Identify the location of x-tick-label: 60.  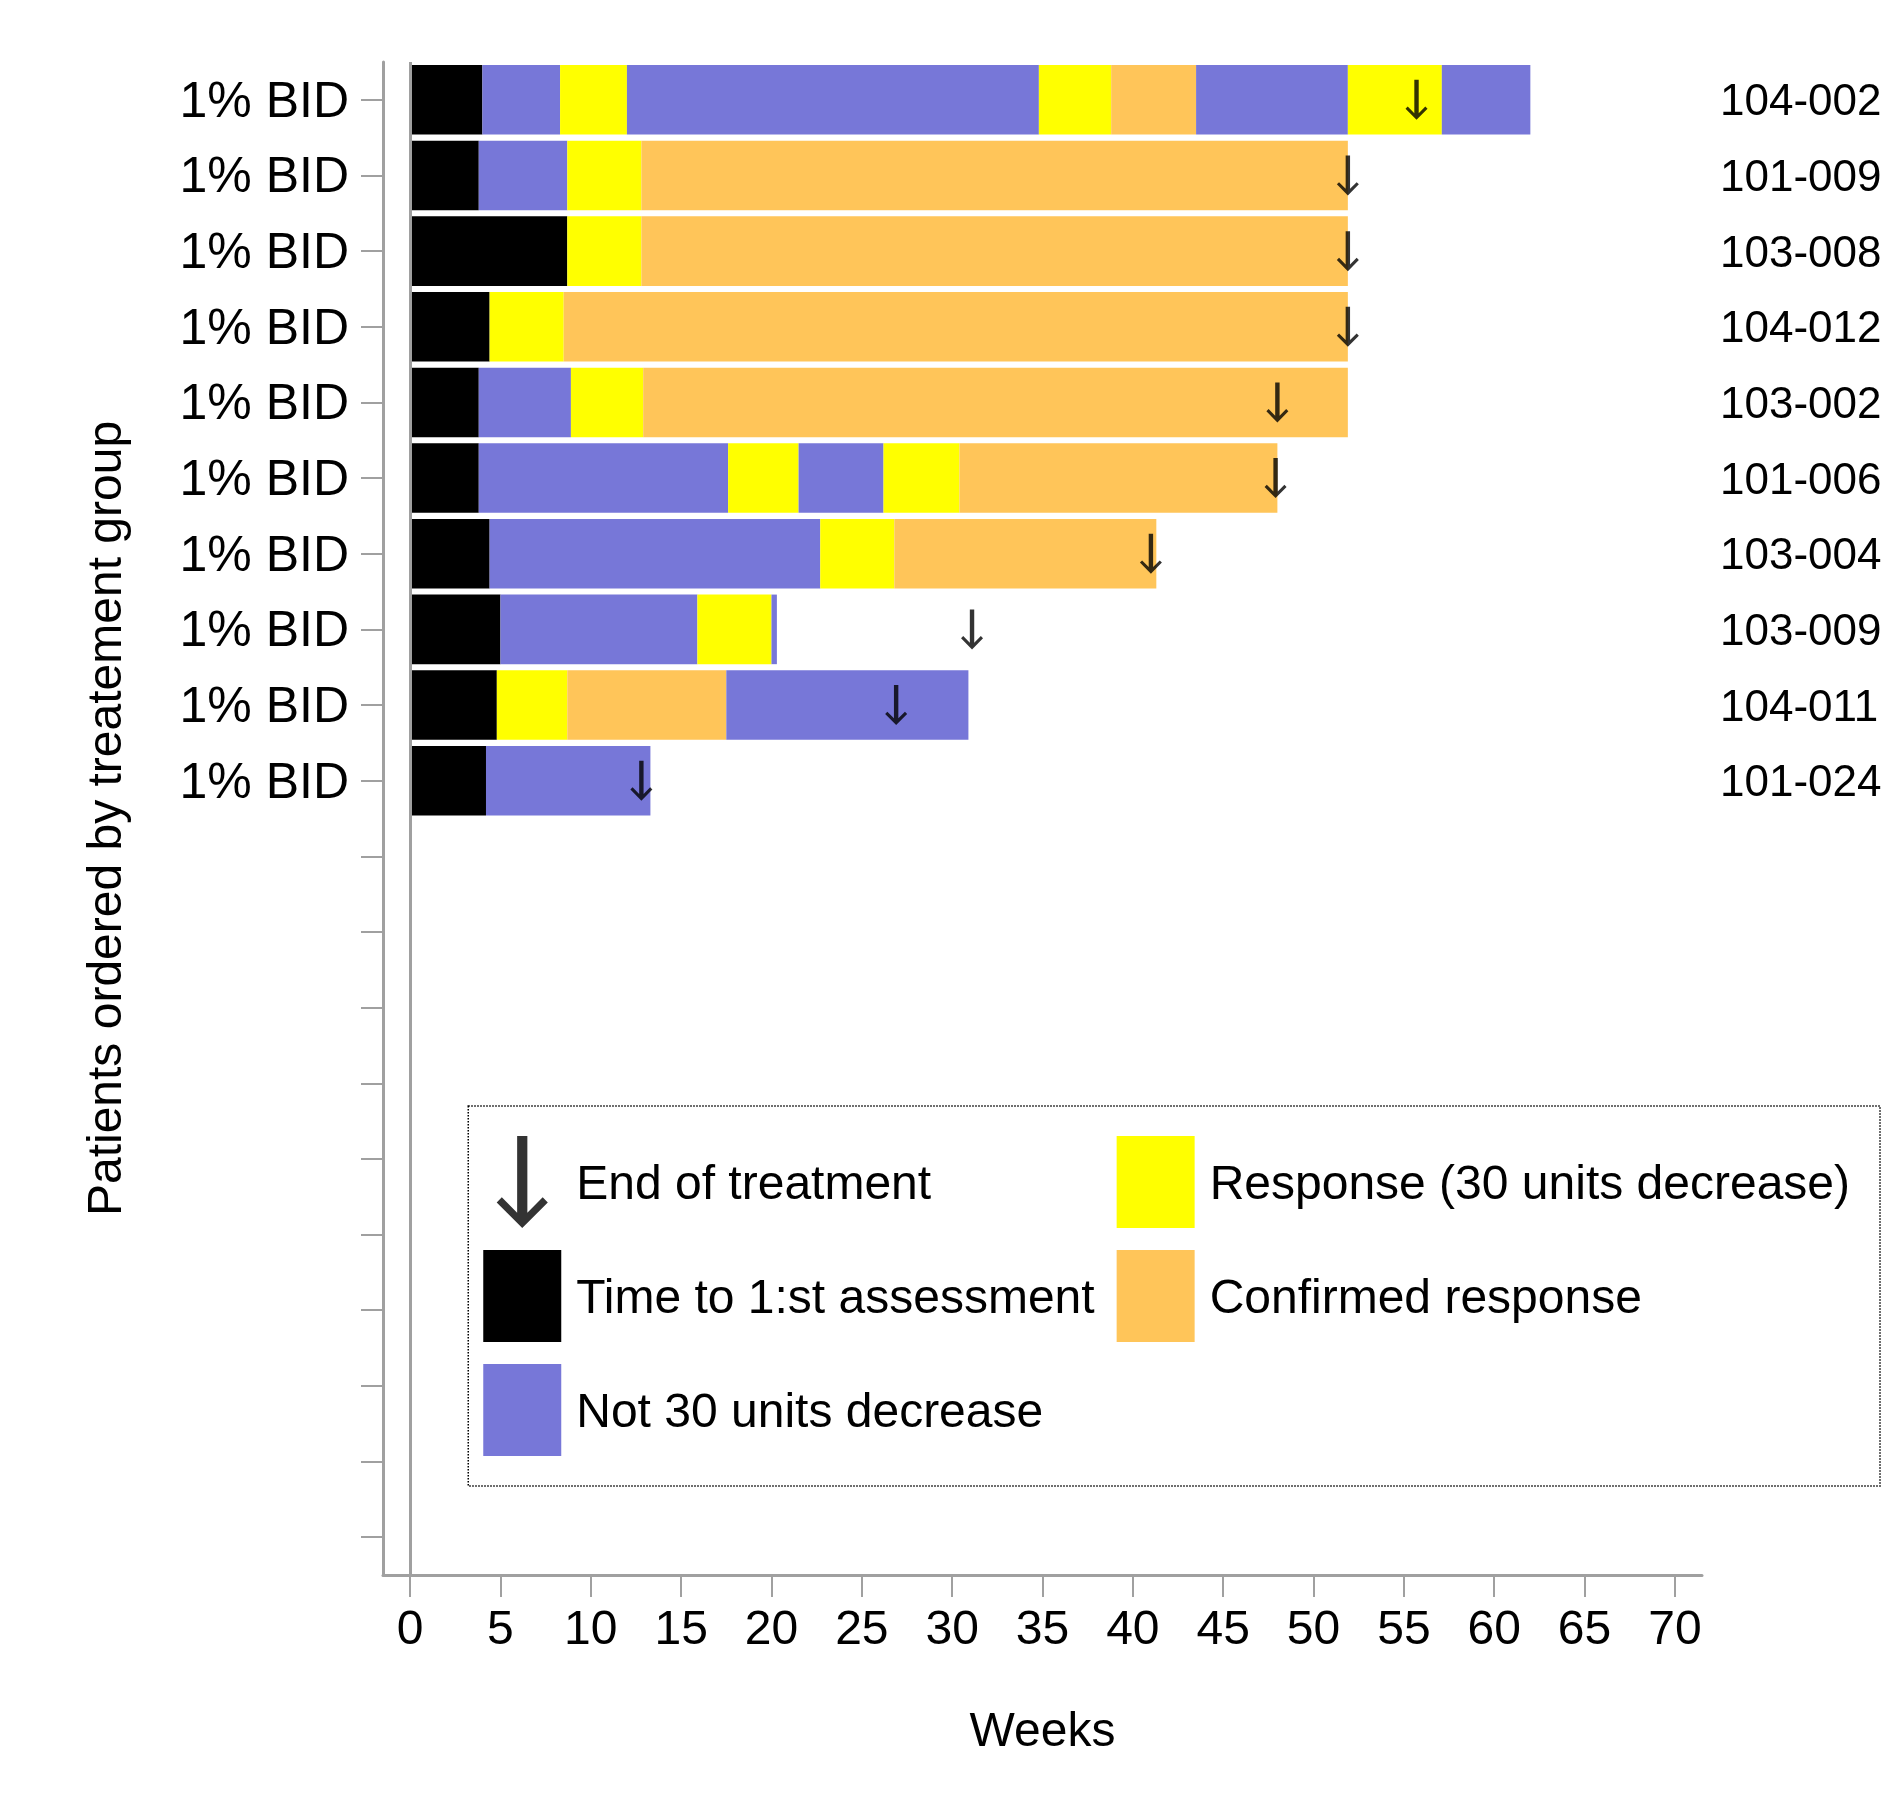
(1494, 1627).